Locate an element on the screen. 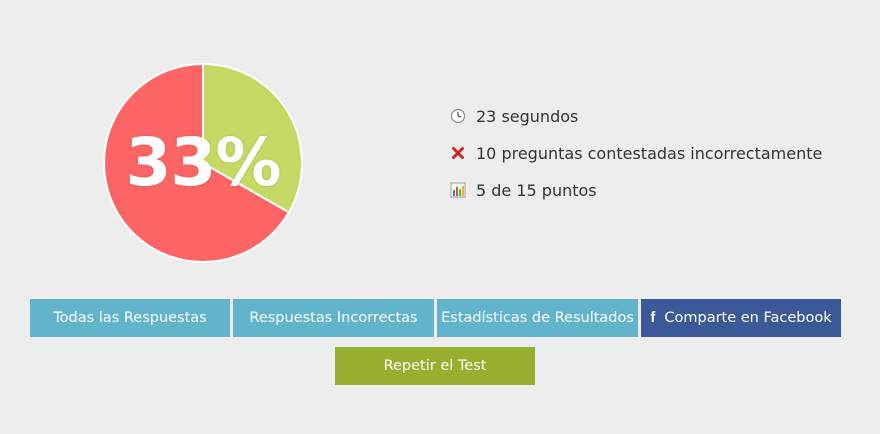 Image resolution: width=880 pixels, height=434 pixels. stat-points: 5 de 15 puntos is located at coordinates (636, 190).